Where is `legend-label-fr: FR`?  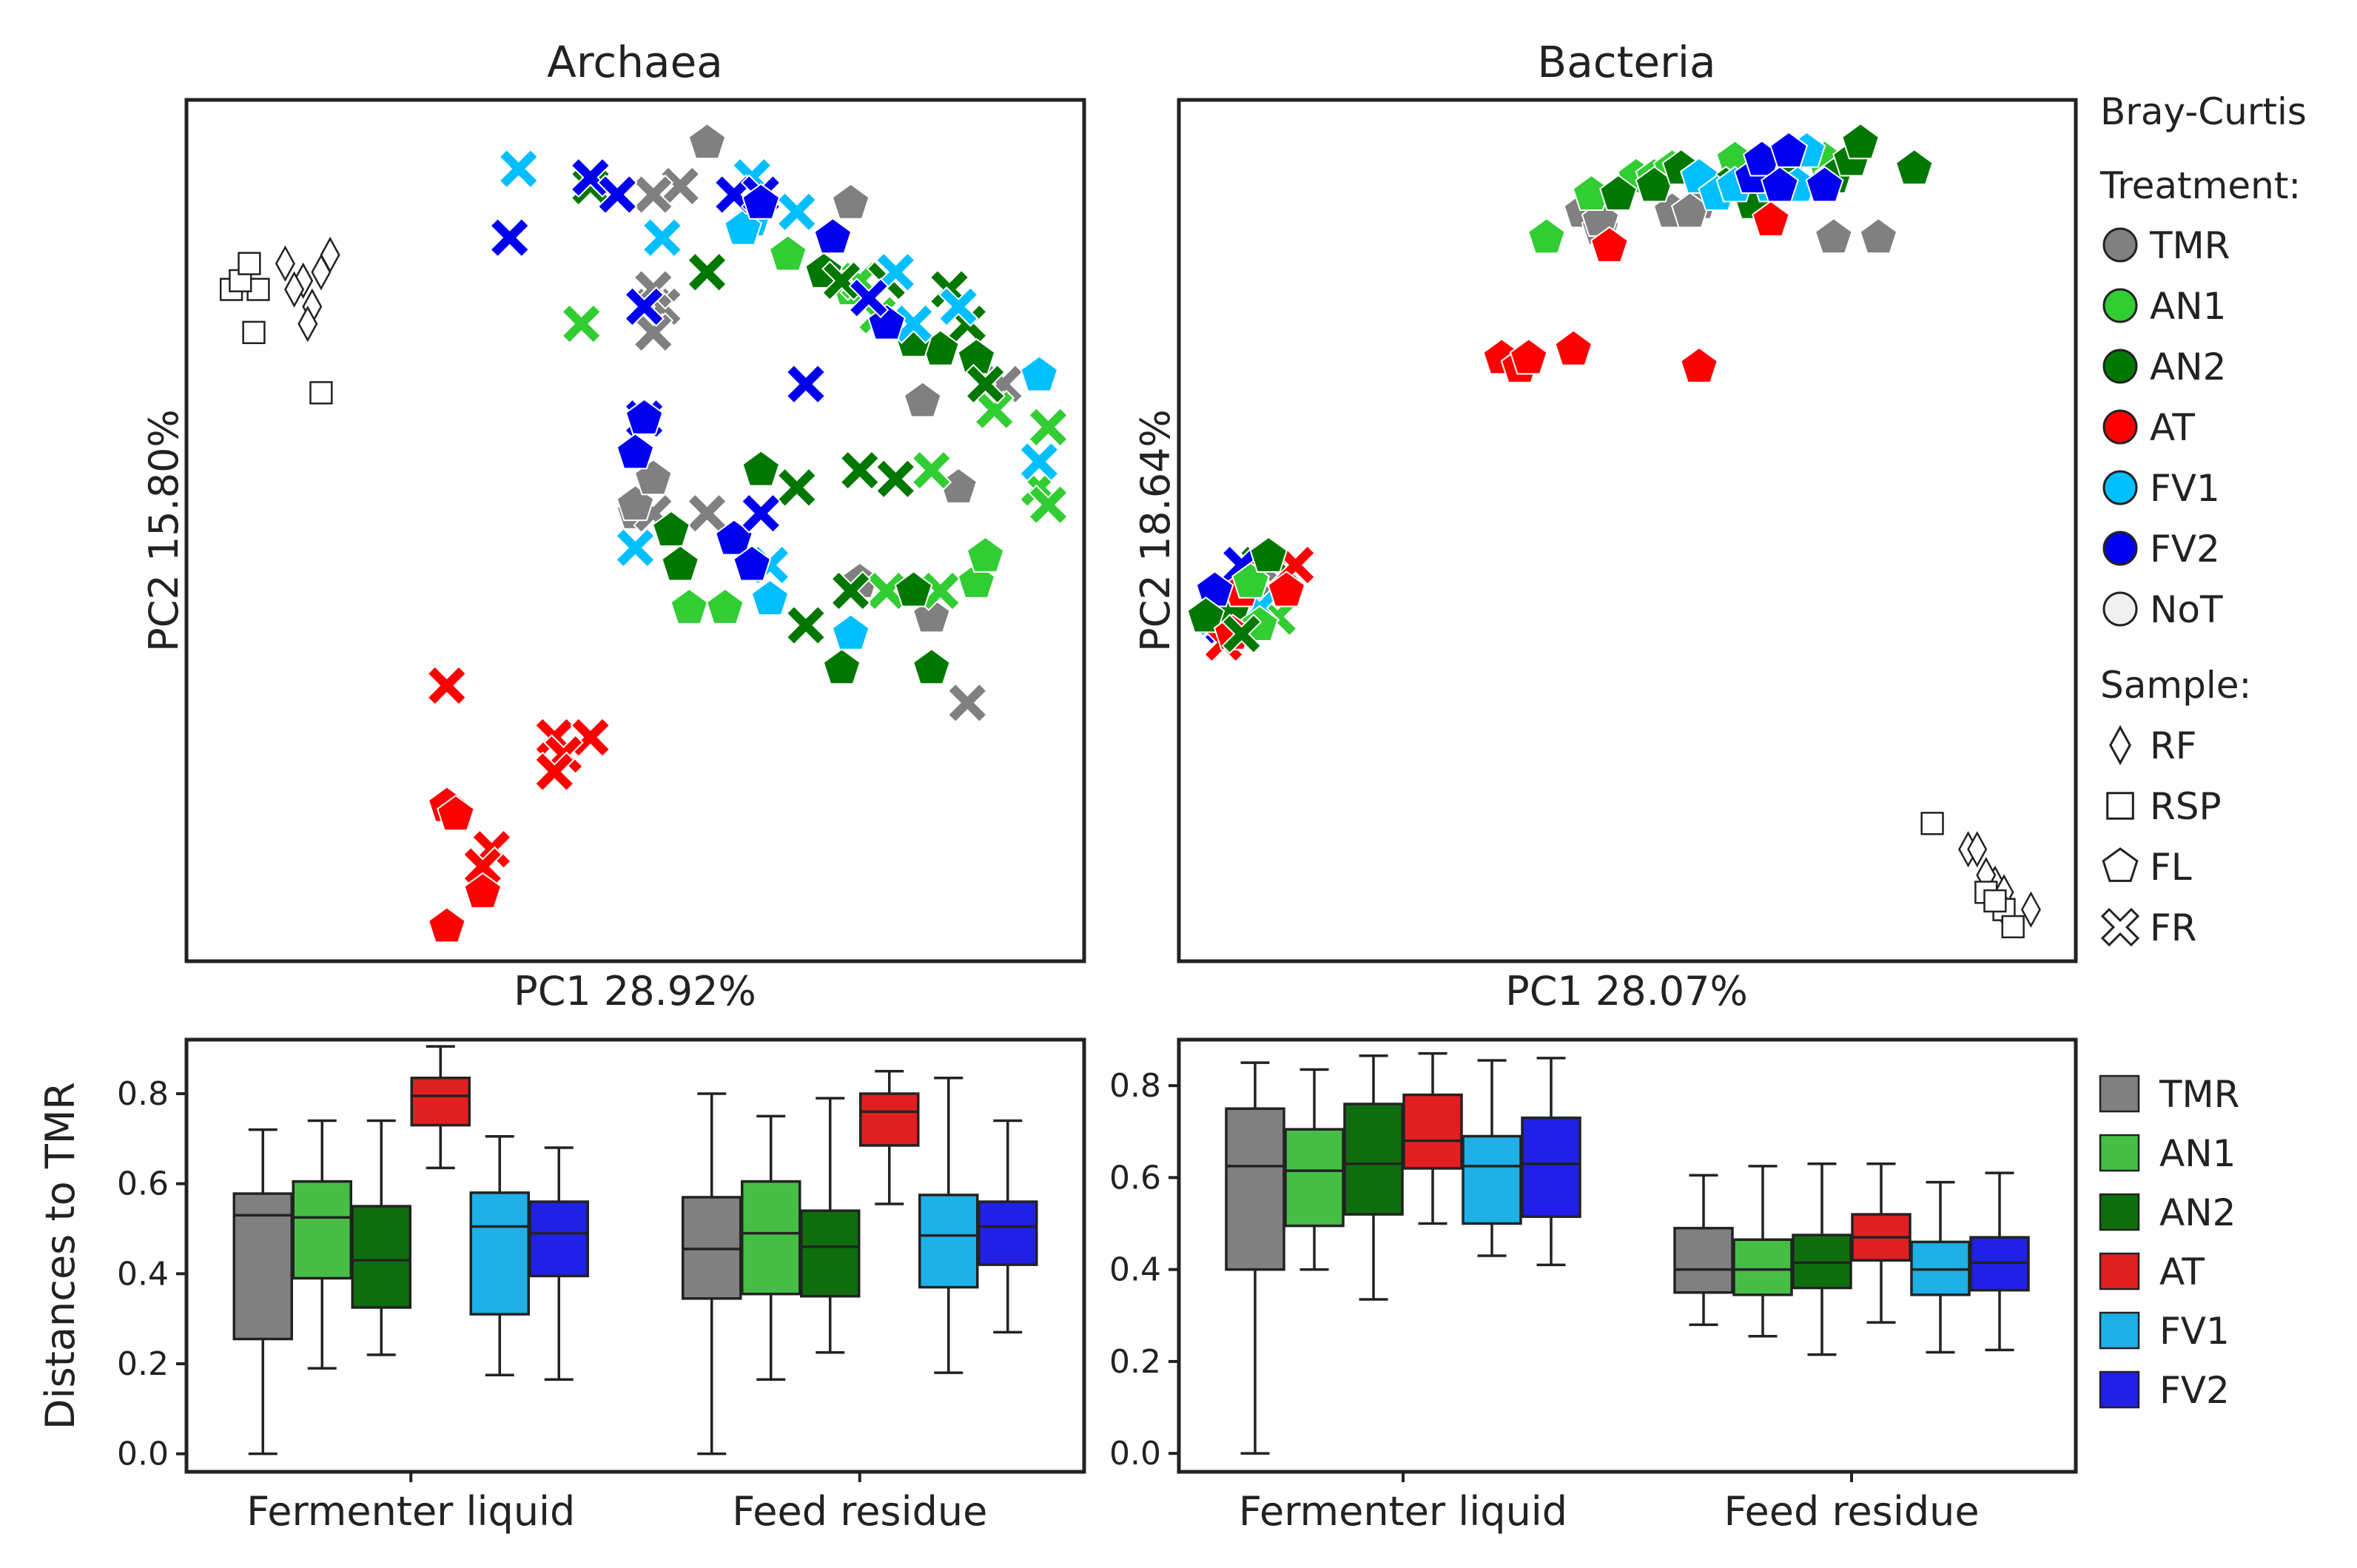 legend-label-fr: FR is located at coordinates (2173, 927).